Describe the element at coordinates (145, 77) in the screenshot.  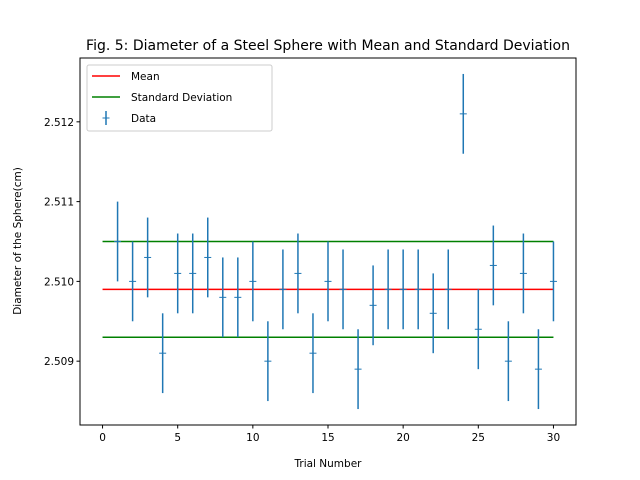
I see `legend-label: Mean` at that location.